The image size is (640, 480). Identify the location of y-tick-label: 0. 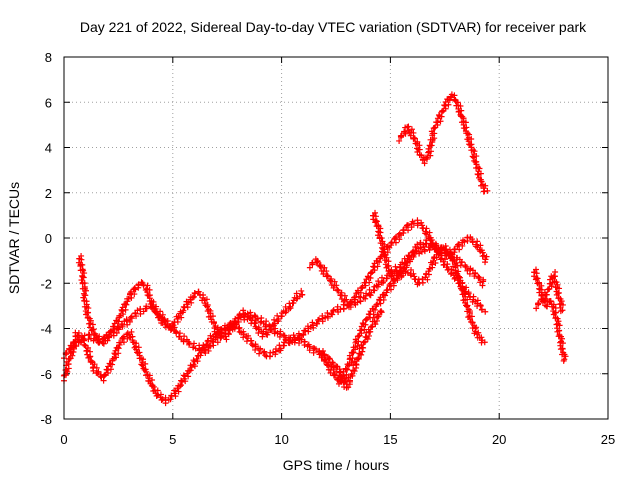
(48, 238).